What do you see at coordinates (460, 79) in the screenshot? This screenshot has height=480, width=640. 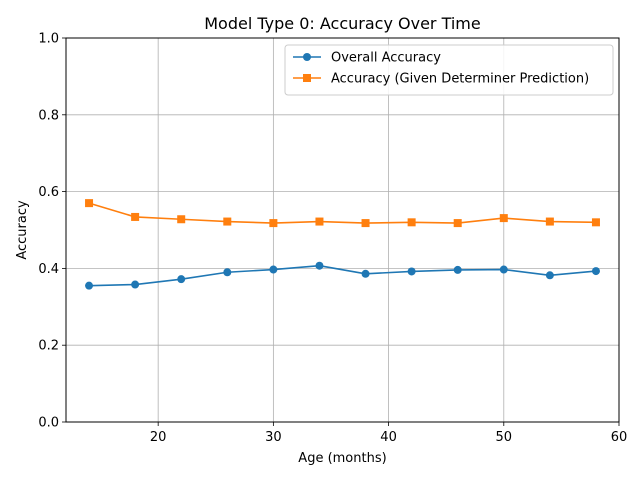 I see `legend-label: Accuracy (Given Determiner Prediction)` at bounding box center [460, 79].